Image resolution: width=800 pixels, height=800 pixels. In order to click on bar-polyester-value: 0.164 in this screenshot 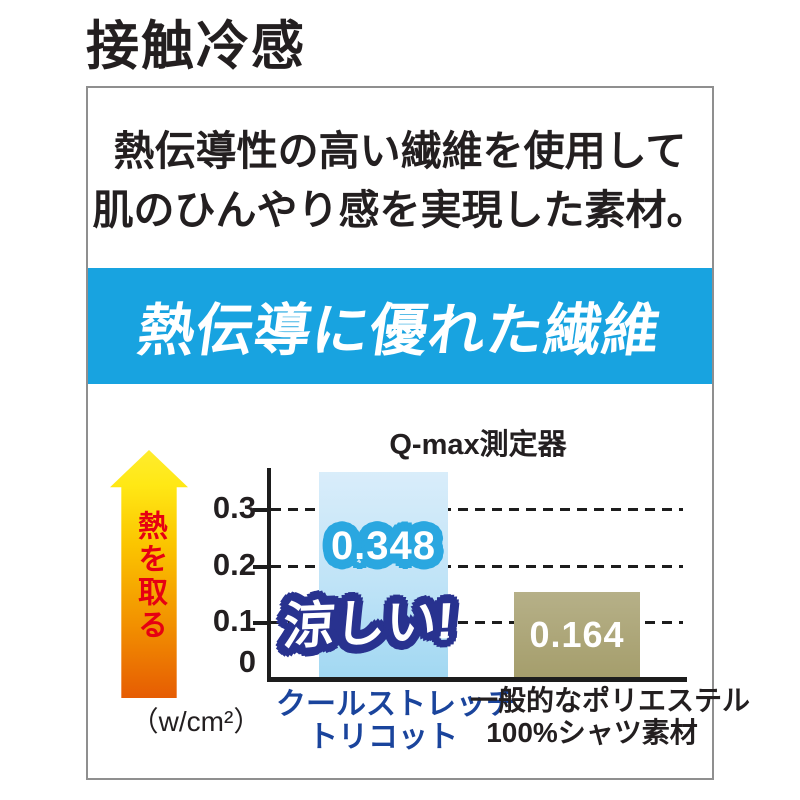, I will do `click(577, 634)`.